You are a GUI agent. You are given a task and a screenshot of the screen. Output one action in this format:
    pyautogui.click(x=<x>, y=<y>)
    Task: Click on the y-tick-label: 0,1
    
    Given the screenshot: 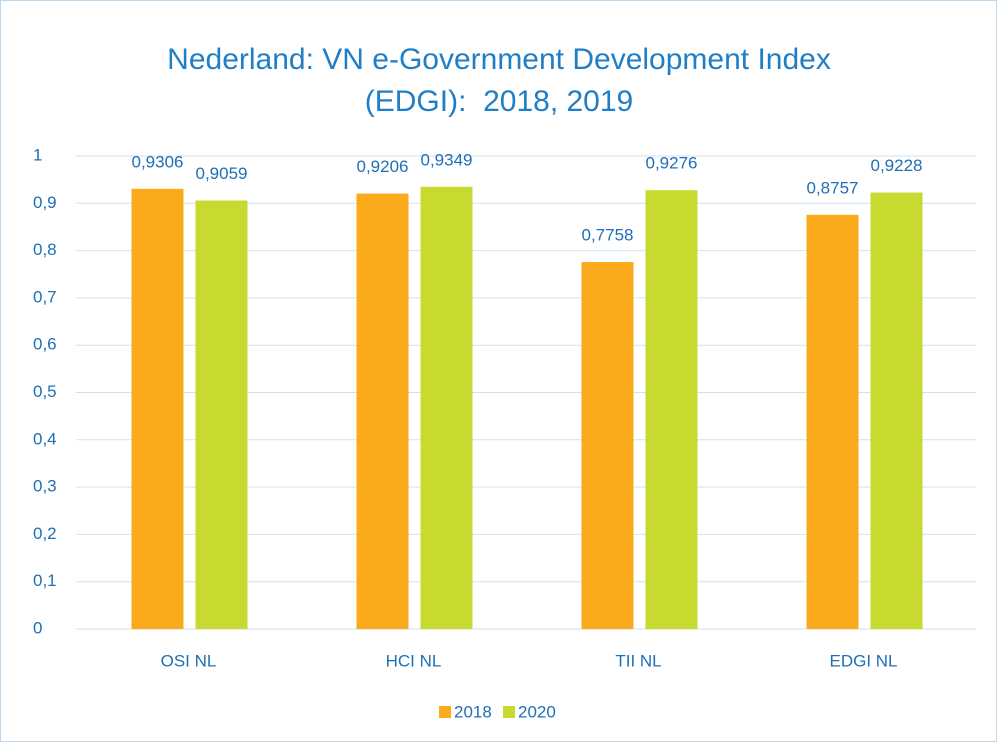 What is the action you would take?
    pyautogui.click(x=45, y=580)
    